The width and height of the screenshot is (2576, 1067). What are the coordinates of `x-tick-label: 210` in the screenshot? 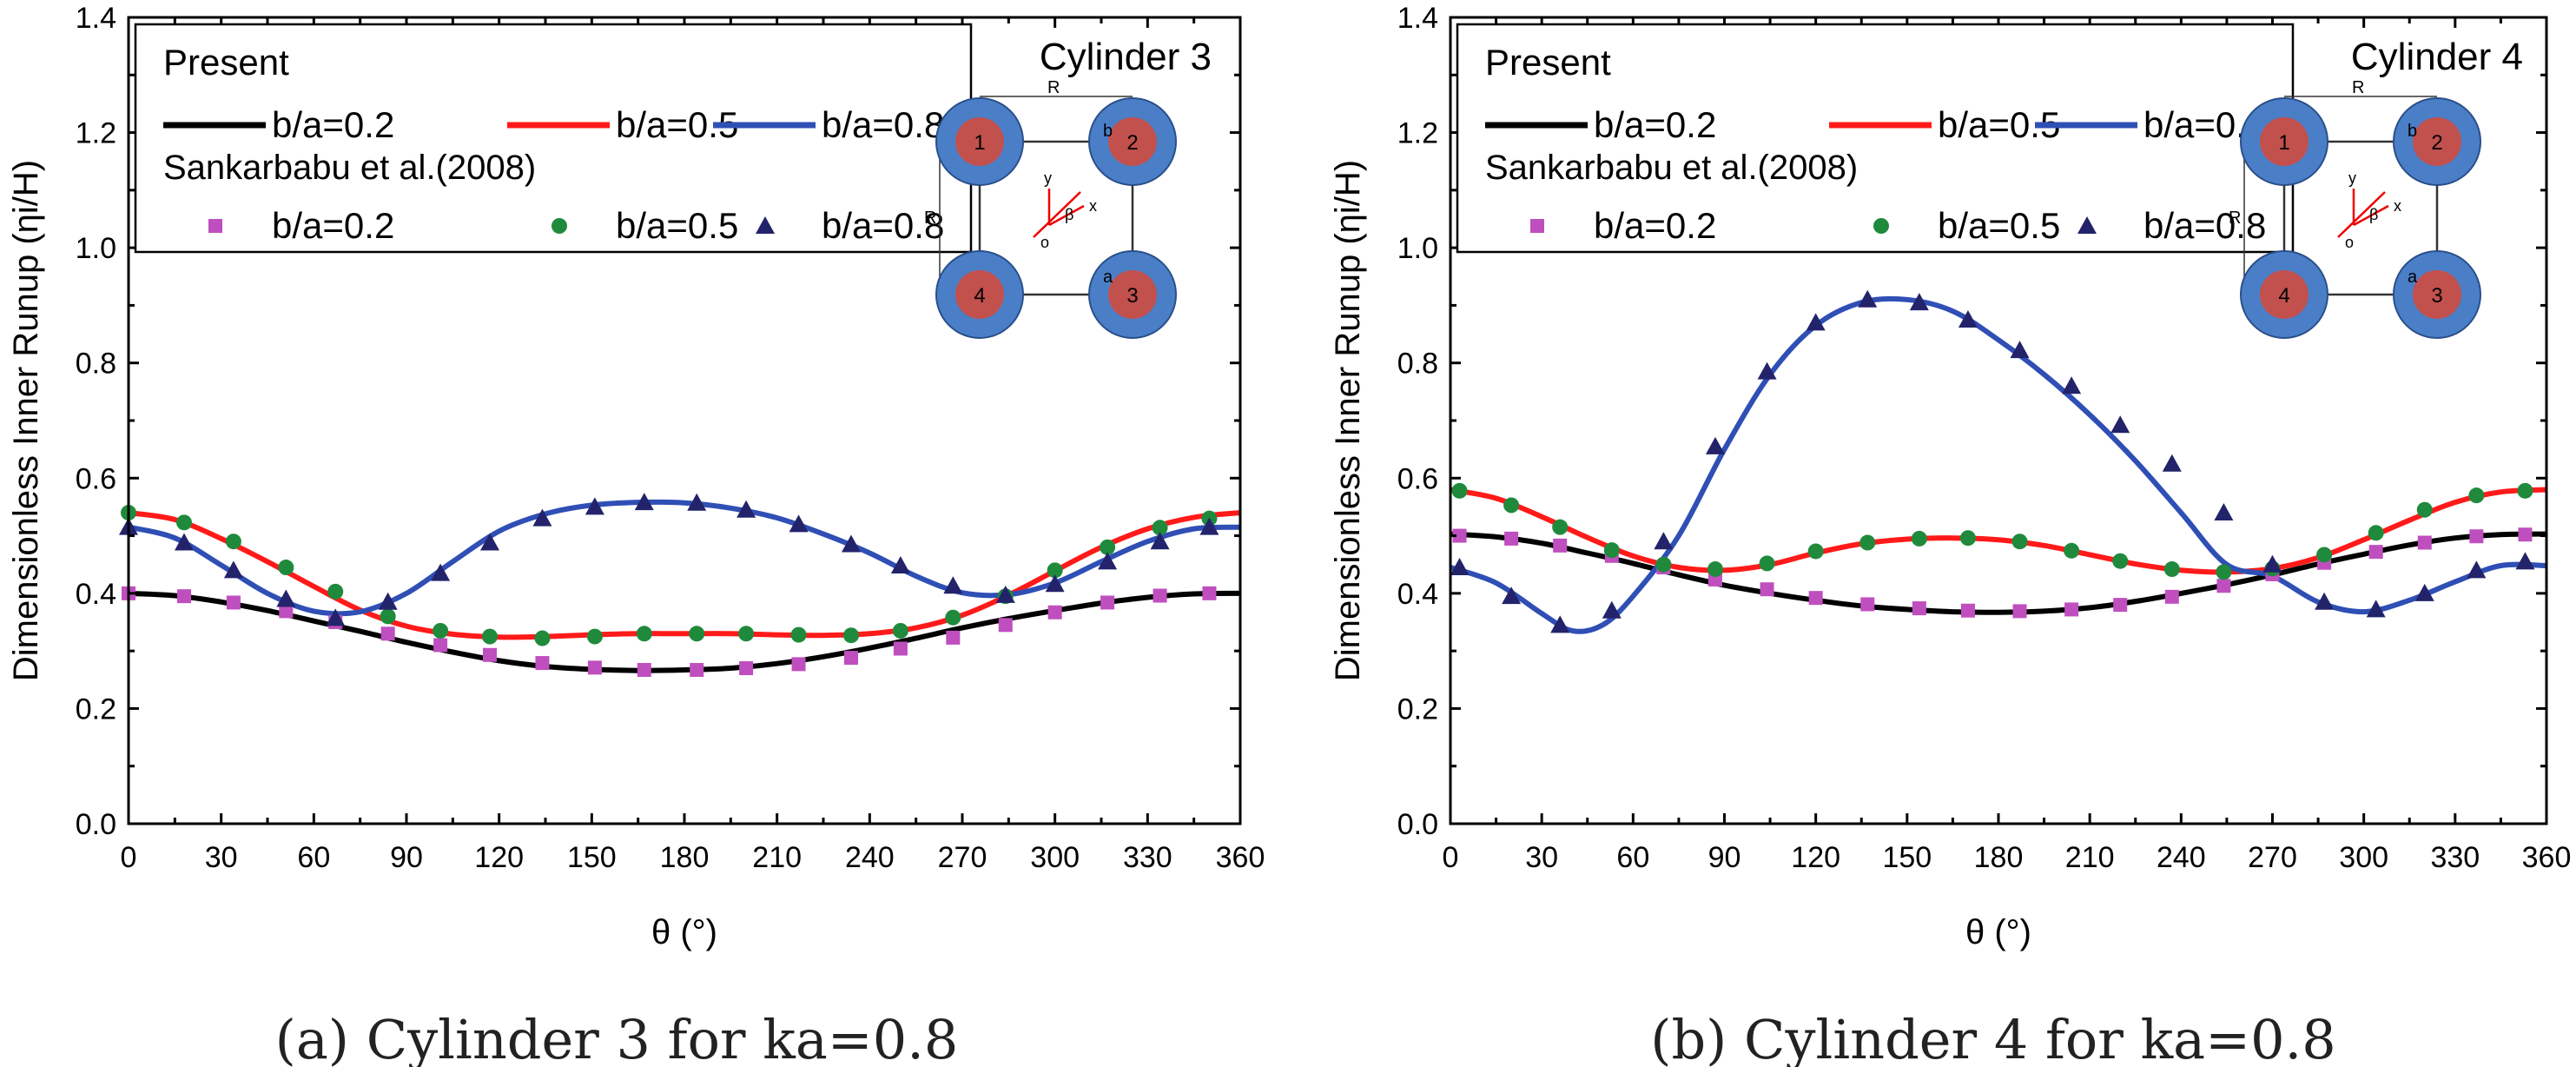 It's located at (2090, 857).